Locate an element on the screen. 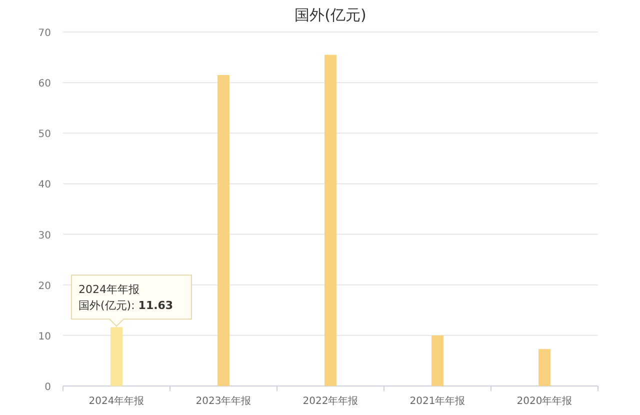 This screenshot has height=415, width=640. x-tick-label: 2023年年报 is located at coordinates (224, 401).